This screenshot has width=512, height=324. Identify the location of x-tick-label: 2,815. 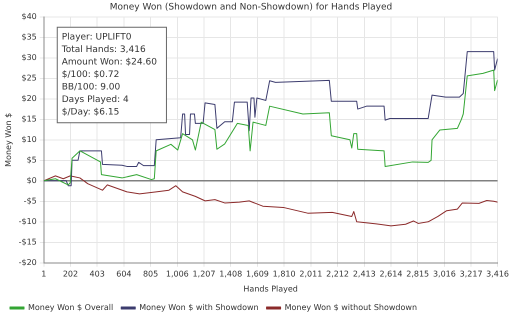
(418, 274).